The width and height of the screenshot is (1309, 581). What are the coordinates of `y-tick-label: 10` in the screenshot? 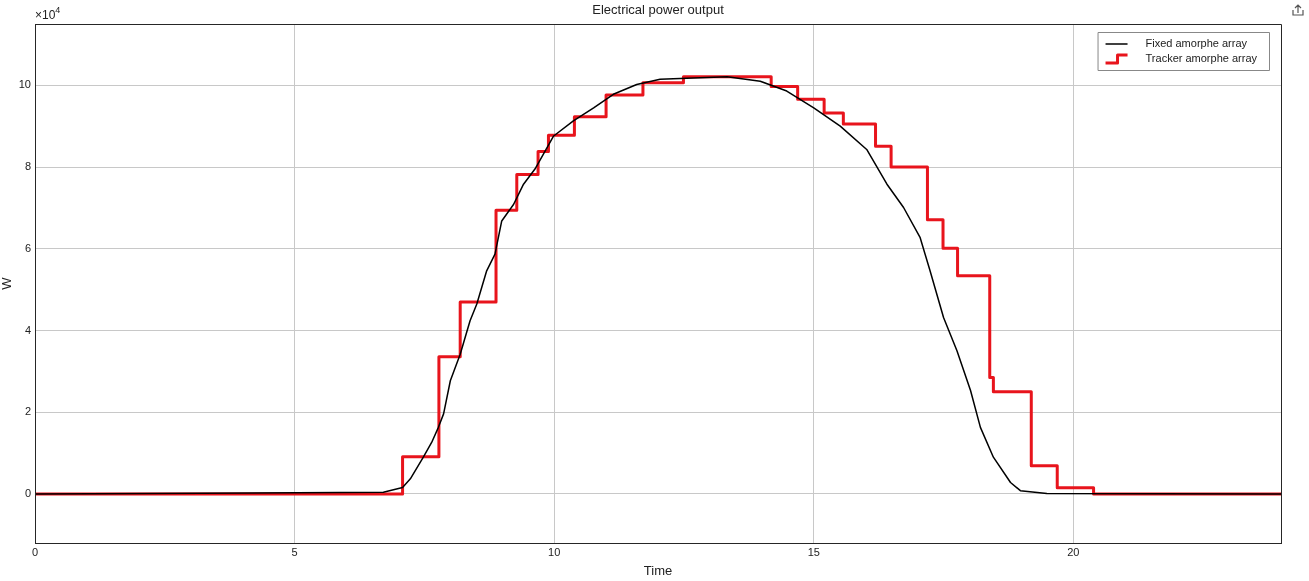 It's located at (24, 84).